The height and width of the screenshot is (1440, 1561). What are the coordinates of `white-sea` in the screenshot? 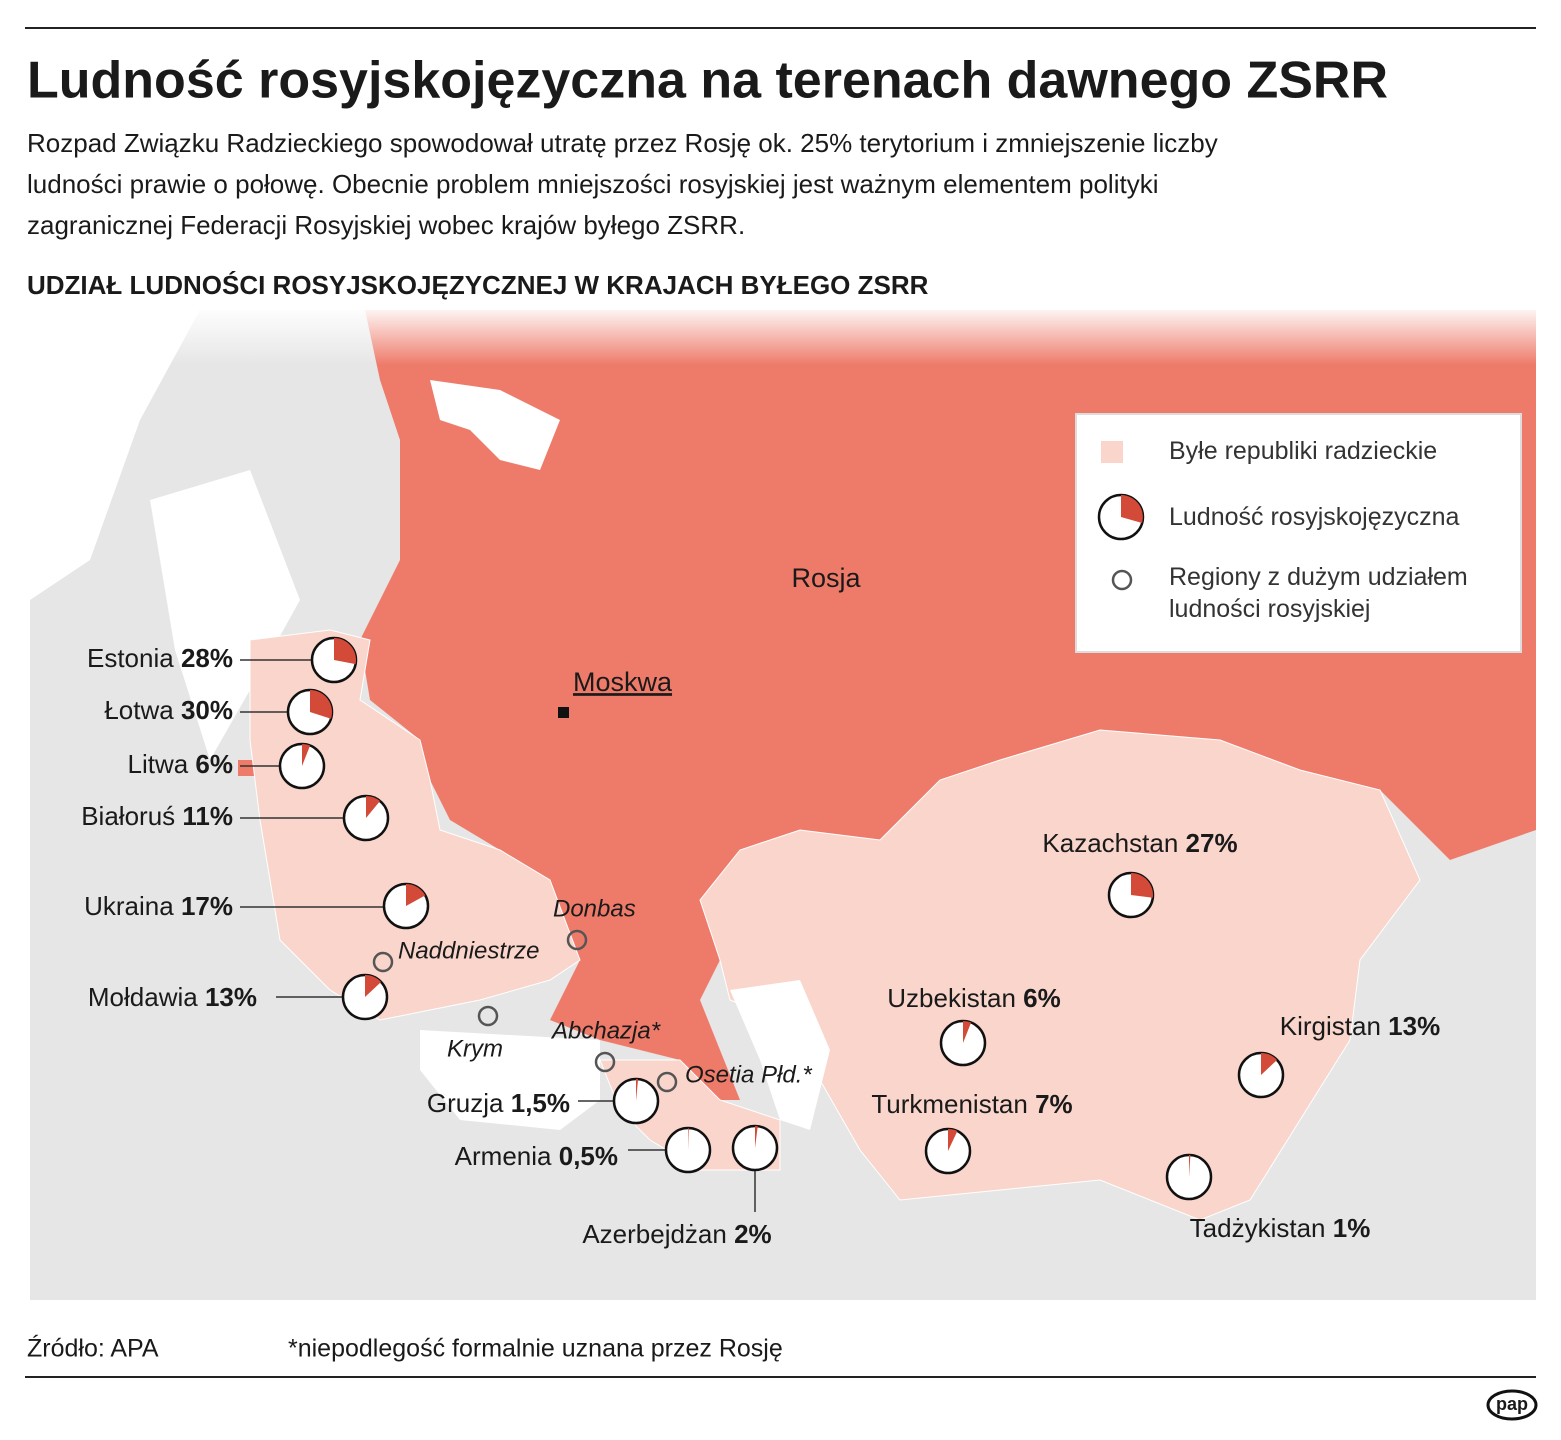 It's located at (495, 425).